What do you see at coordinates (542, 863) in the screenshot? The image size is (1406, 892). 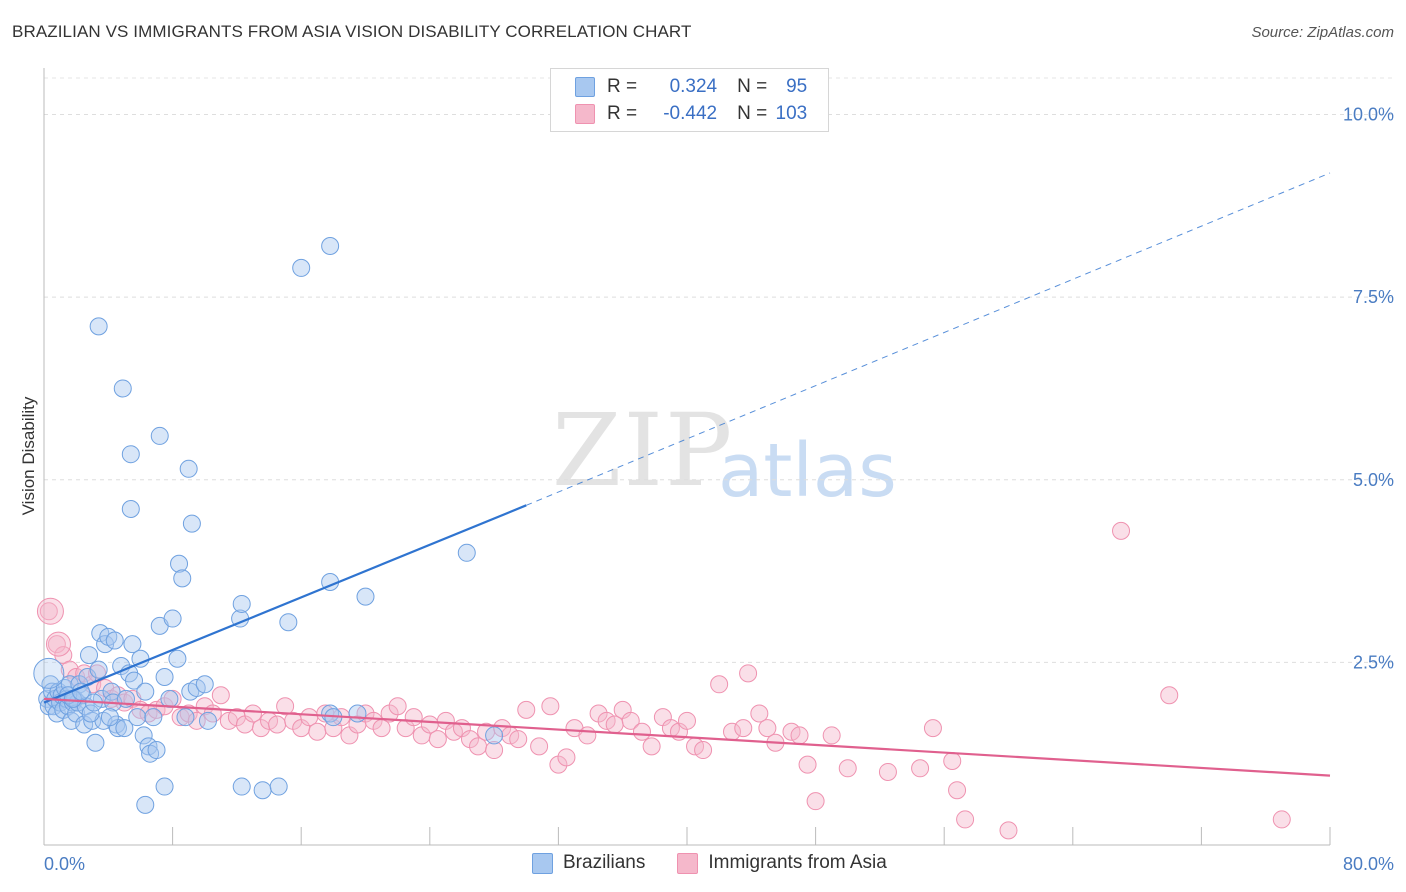 I see `bottom-legend-swatch-brazilians` at bounding box center [542, 863].